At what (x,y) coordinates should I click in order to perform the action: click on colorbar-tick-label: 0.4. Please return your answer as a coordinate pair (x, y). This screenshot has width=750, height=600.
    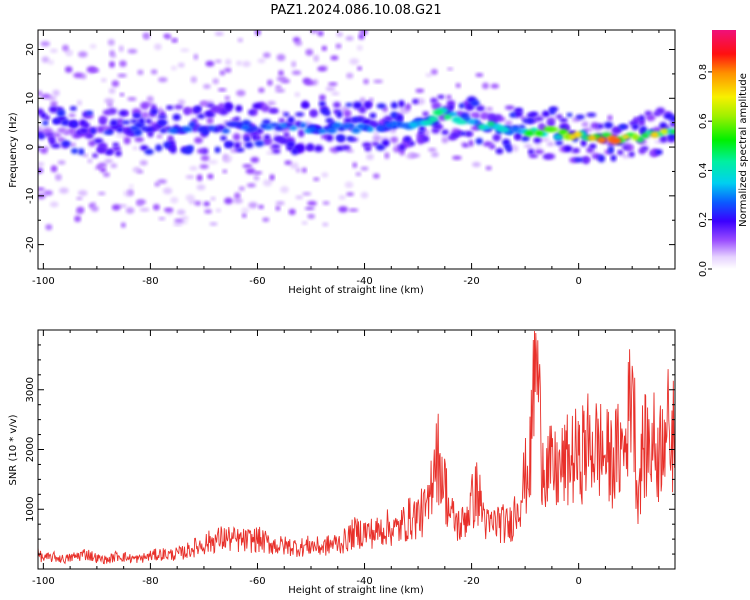
    Looking at the image, I should click on (703, 170).